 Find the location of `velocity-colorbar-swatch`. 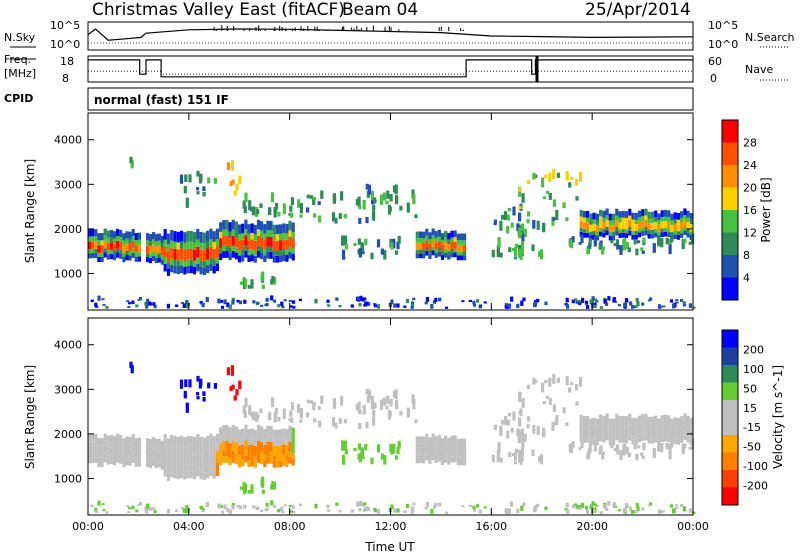

velocity-colorbar-swatch is located at coordinates (730, 479).